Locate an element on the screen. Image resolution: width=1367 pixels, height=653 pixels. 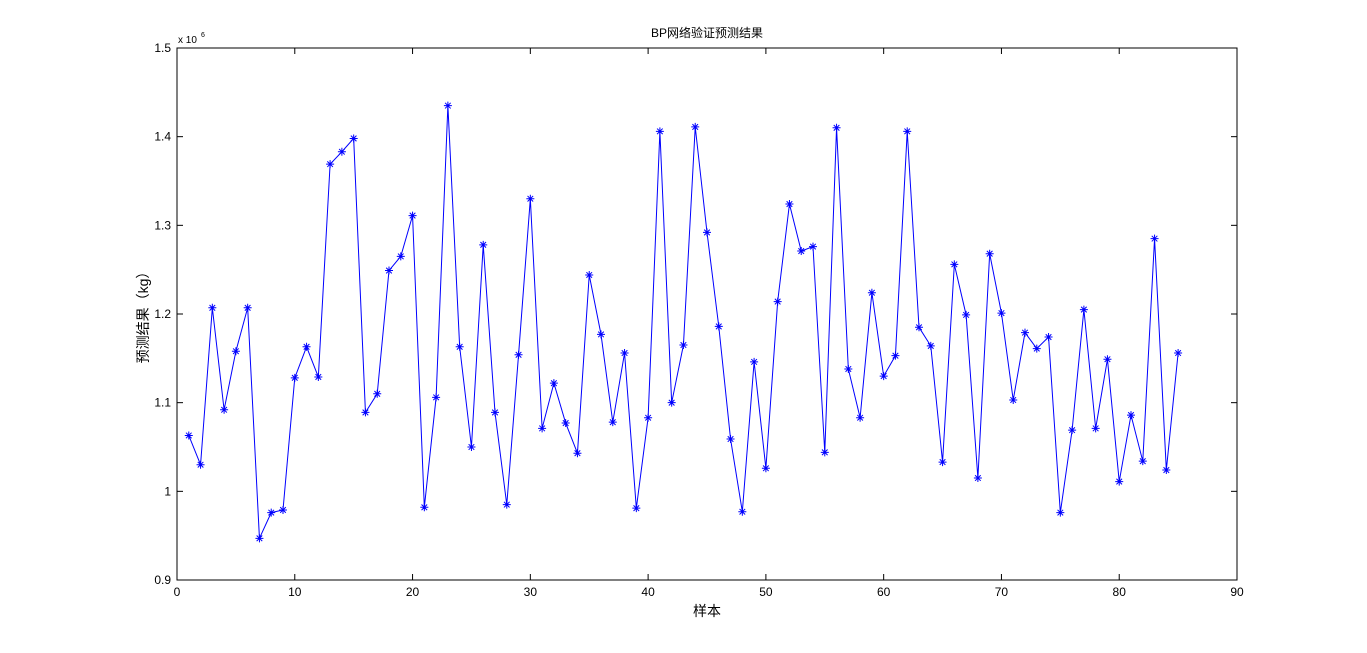
x-tick-label: 30 is located at coordinates (531, 592).